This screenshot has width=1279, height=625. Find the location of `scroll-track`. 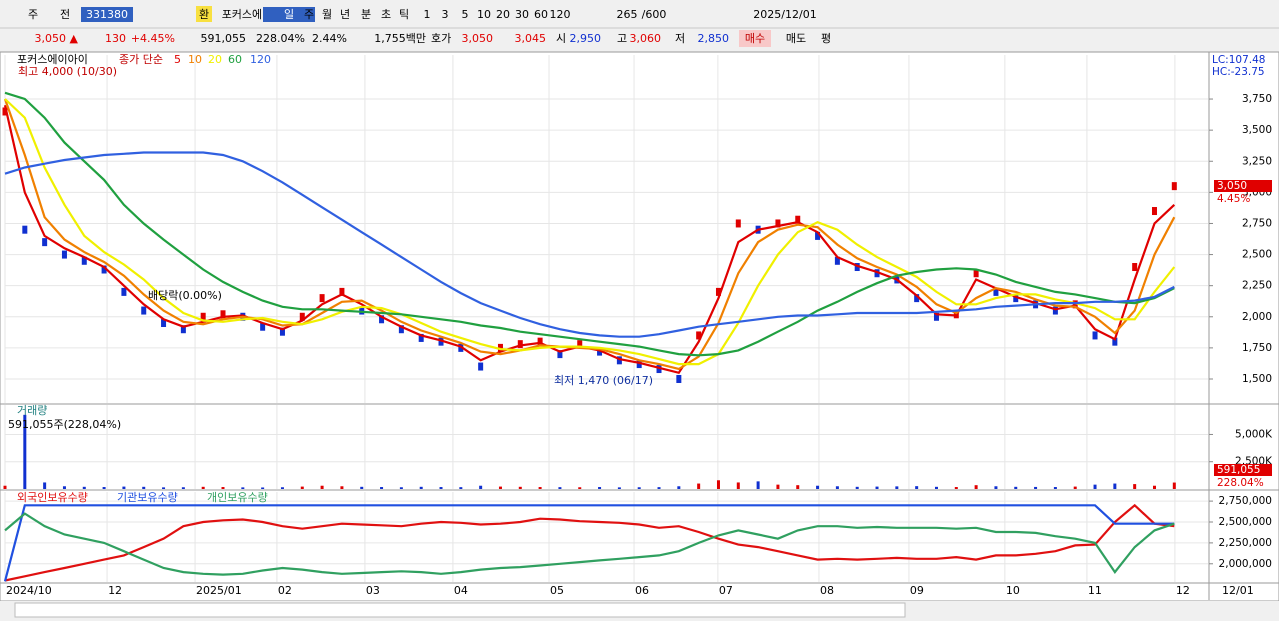

scroll-track is located at coordinates (460, 610).